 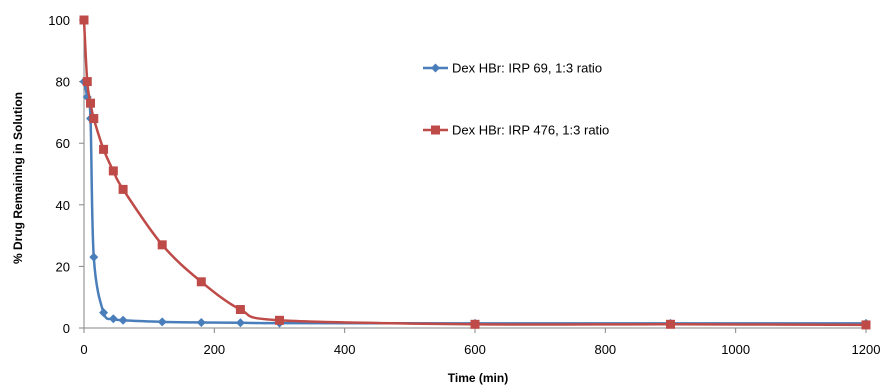 I want to click on x-axis-title: Time (min), so click(x=478, y=378).